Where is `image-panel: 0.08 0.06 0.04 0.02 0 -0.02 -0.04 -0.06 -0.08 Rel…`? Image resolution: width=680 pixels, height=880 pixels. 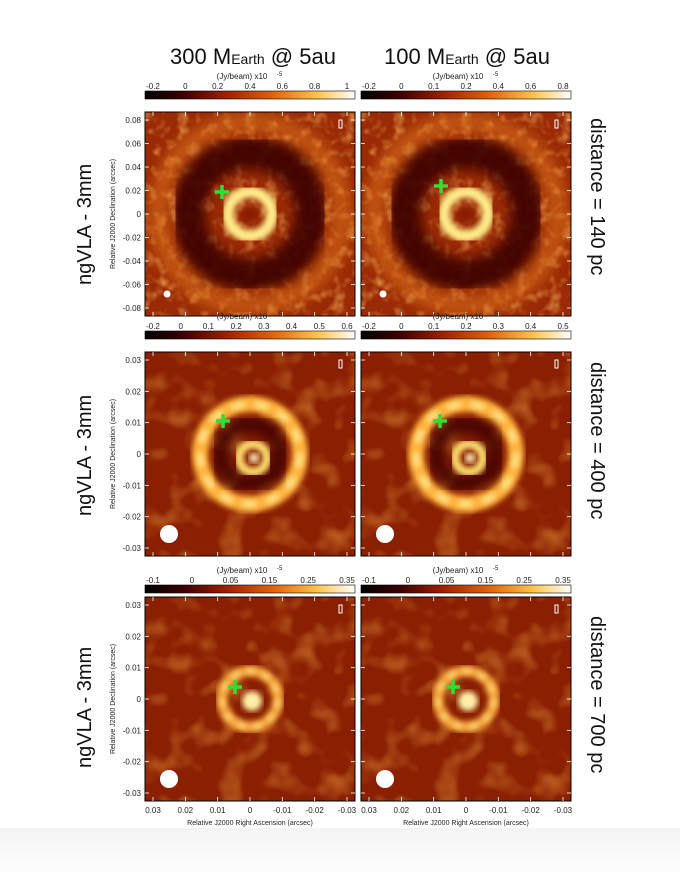 image-panel: 0.08 0.06 0.04 0.02 0 -0.02 -0.04 -0.06 -0.08 Rel… is located at coordinates (233, 214).